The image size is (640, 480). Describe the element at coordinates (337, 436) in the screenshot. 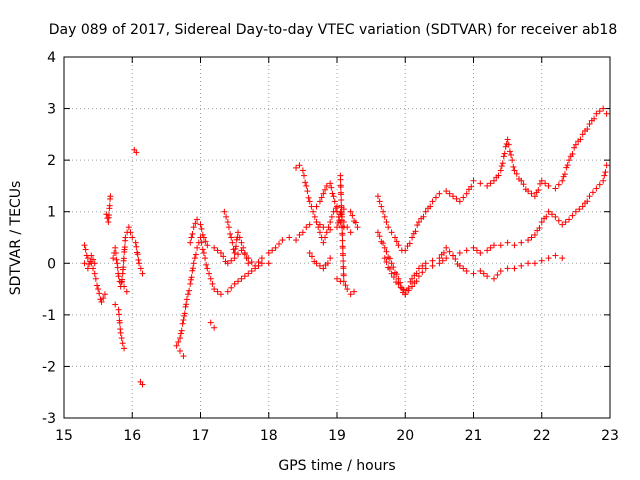

I see `x-tick-label: 19` at that location.